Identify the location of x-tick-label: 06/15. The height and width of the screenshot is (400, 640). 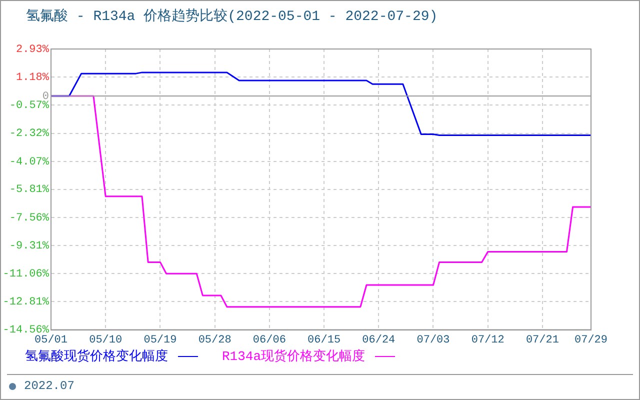
(324, 340).